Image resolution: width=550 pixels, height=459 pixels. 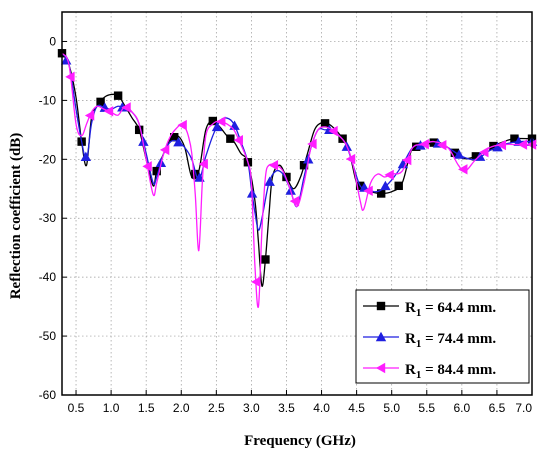 What do you see at coordinates (48, 218) in the screenshot?
I see `y-tick-label: -30` at bounding box center [48, 218].